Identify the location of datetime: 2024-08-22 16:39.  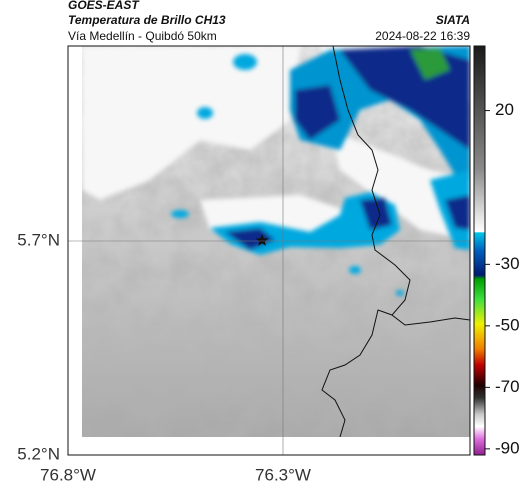
(422, 36).